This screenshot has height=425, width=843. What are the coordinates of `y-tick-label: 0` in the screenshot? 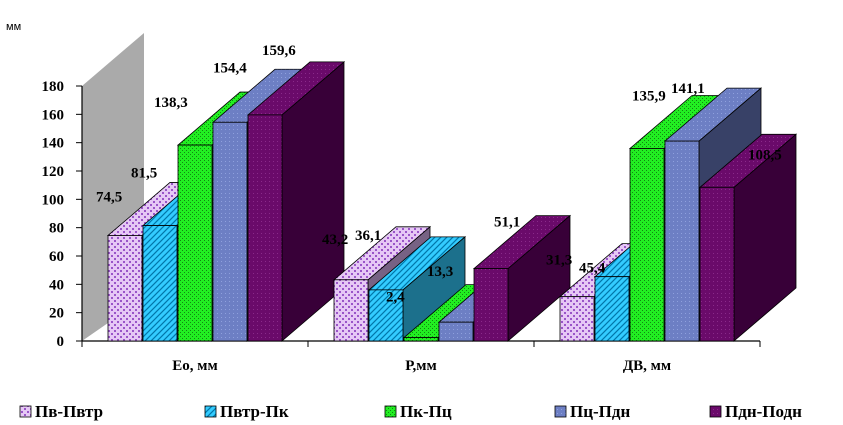 It's located at (61, 342).